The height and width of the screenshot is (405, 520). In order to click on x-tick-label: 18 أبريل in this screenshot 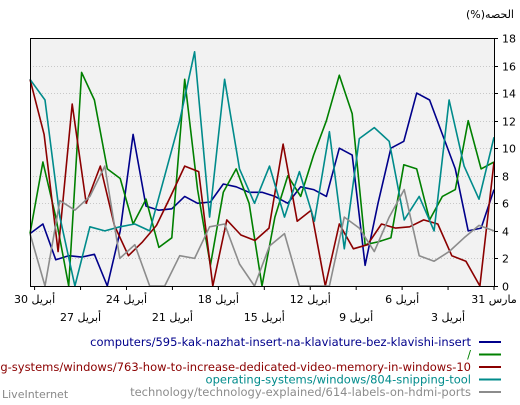, I will do `click(218, 299)`.